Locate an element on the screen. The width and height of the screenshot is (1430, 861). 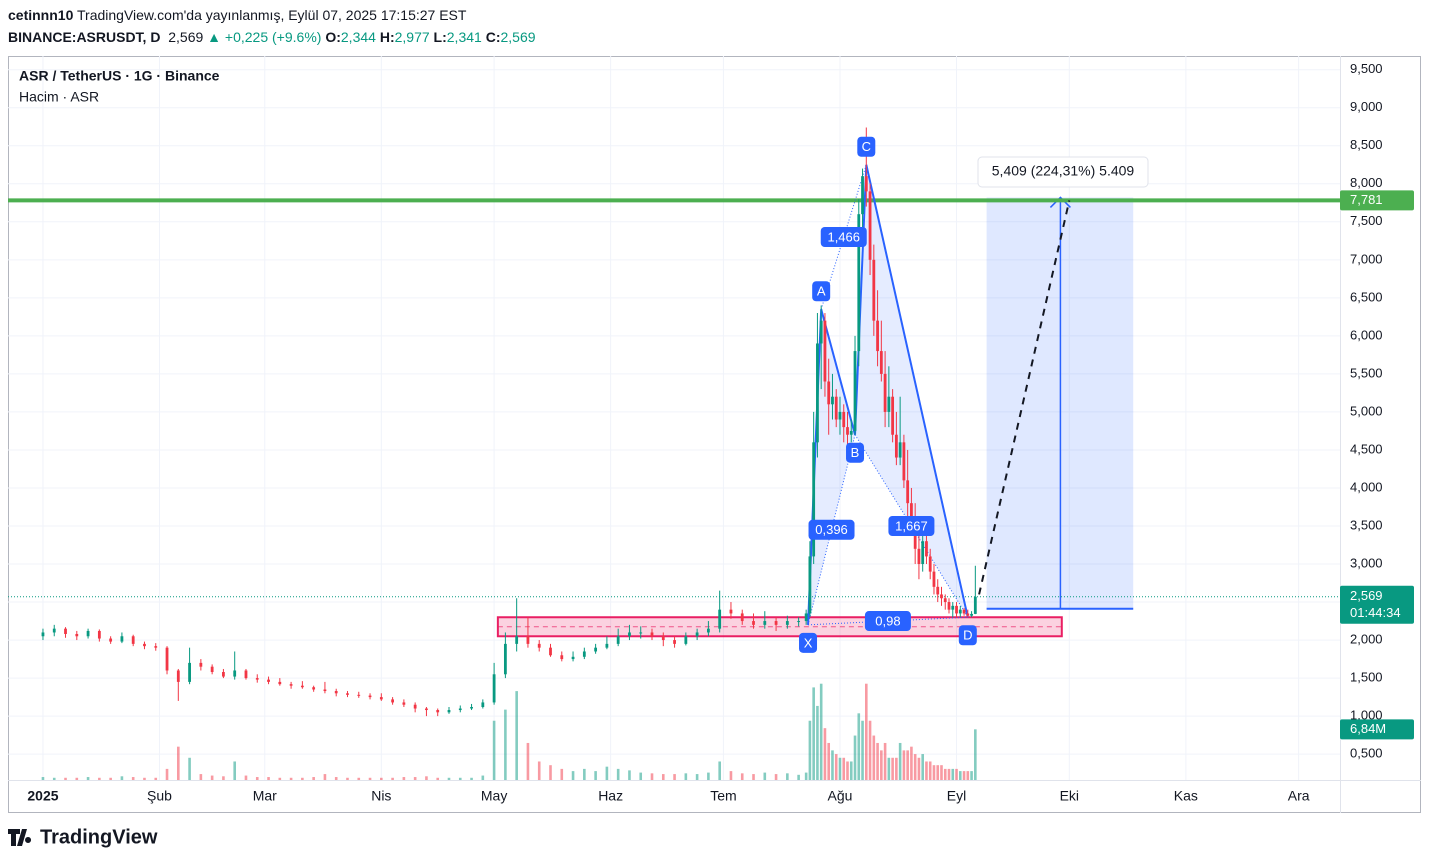
y-tick-label: 4,000 is located at coordinates (1366, 486).